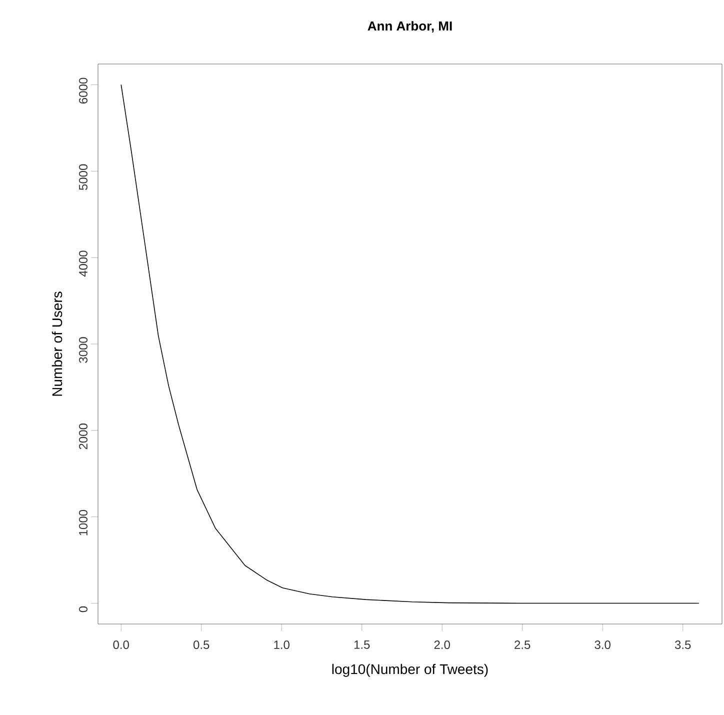 The width and height of the screenshot is (724, 715). Describe the element at coordinates (410, 27) in the screenshot. I see `chart-title: Ann Arbor, MI` at that location.